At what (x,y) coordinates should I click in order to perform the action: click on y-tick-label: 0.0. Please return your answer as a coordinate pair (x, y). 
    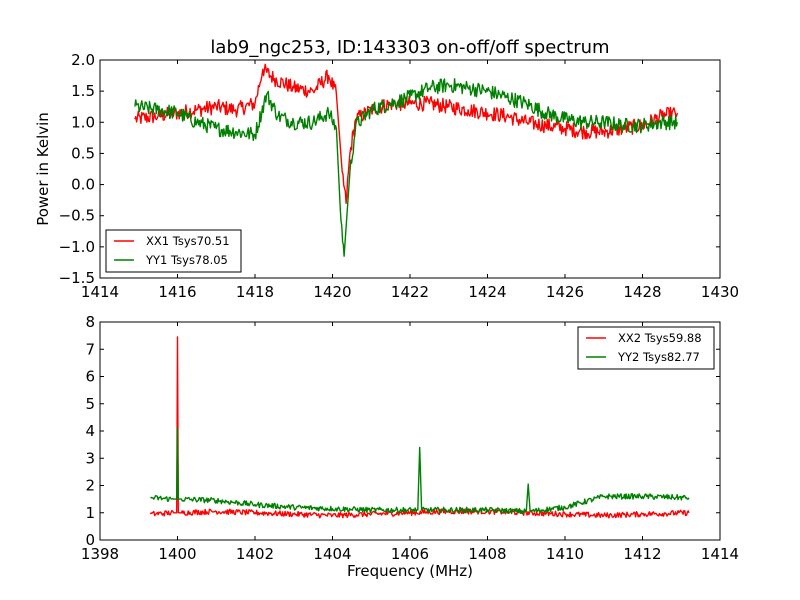
    Looking at the image, I should click on (83, 185).